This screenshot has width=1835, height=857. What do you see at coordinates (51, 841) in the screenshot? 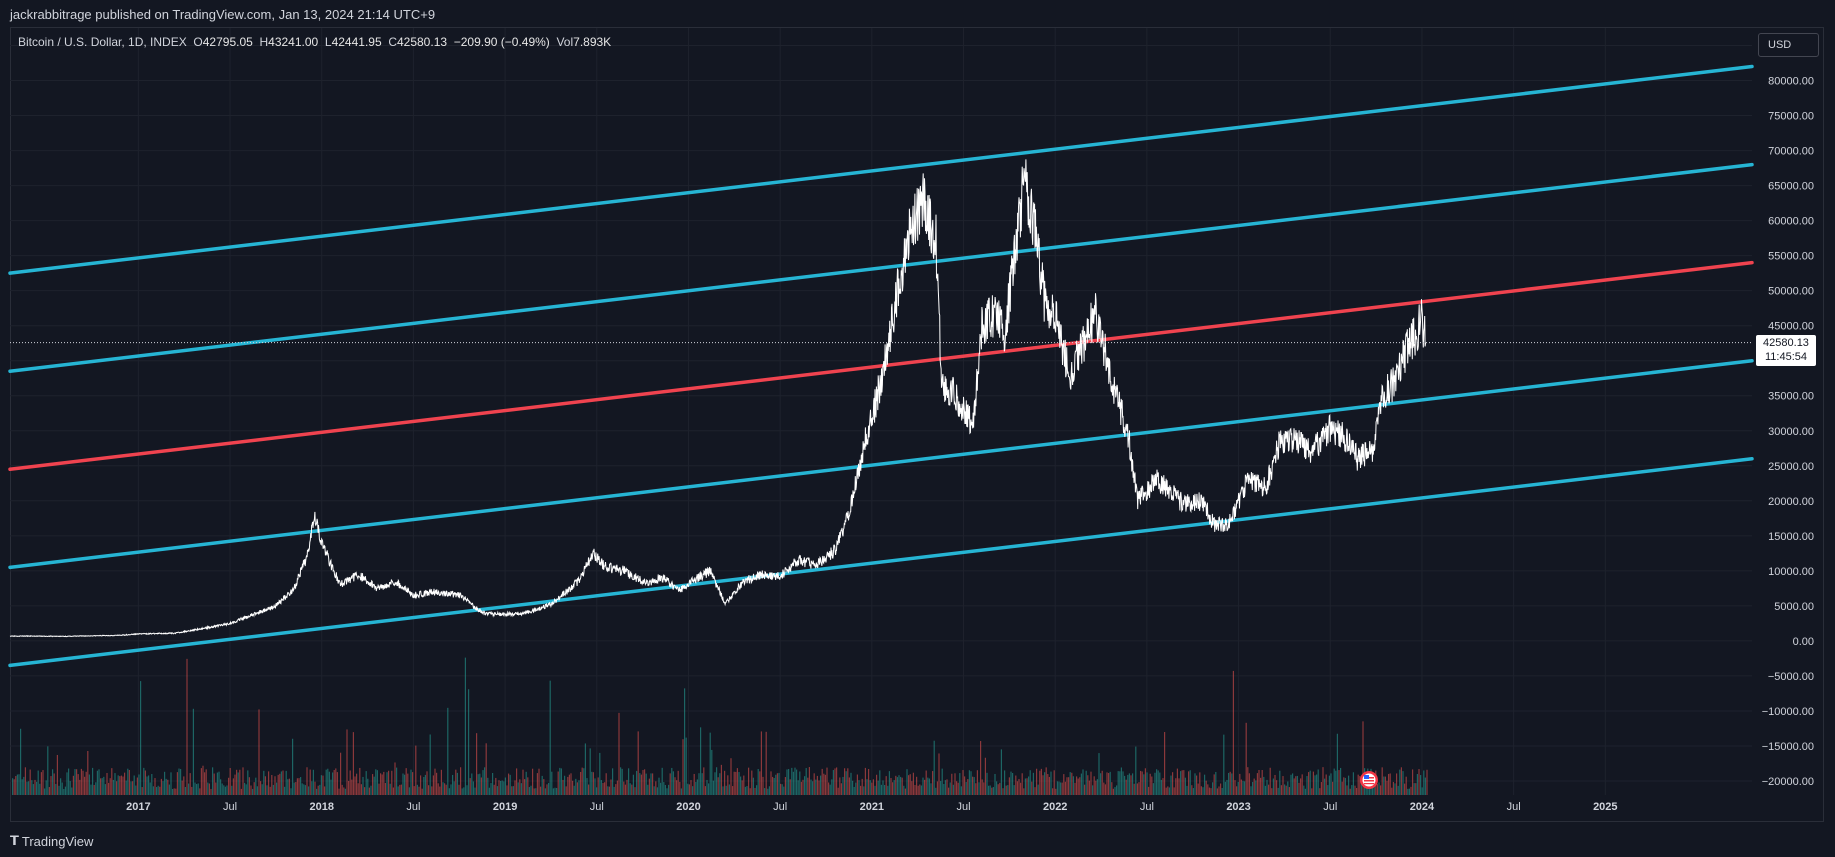
I see `tradingview-logo: 𝗧 TradingView` at bounding box center [51, 841].